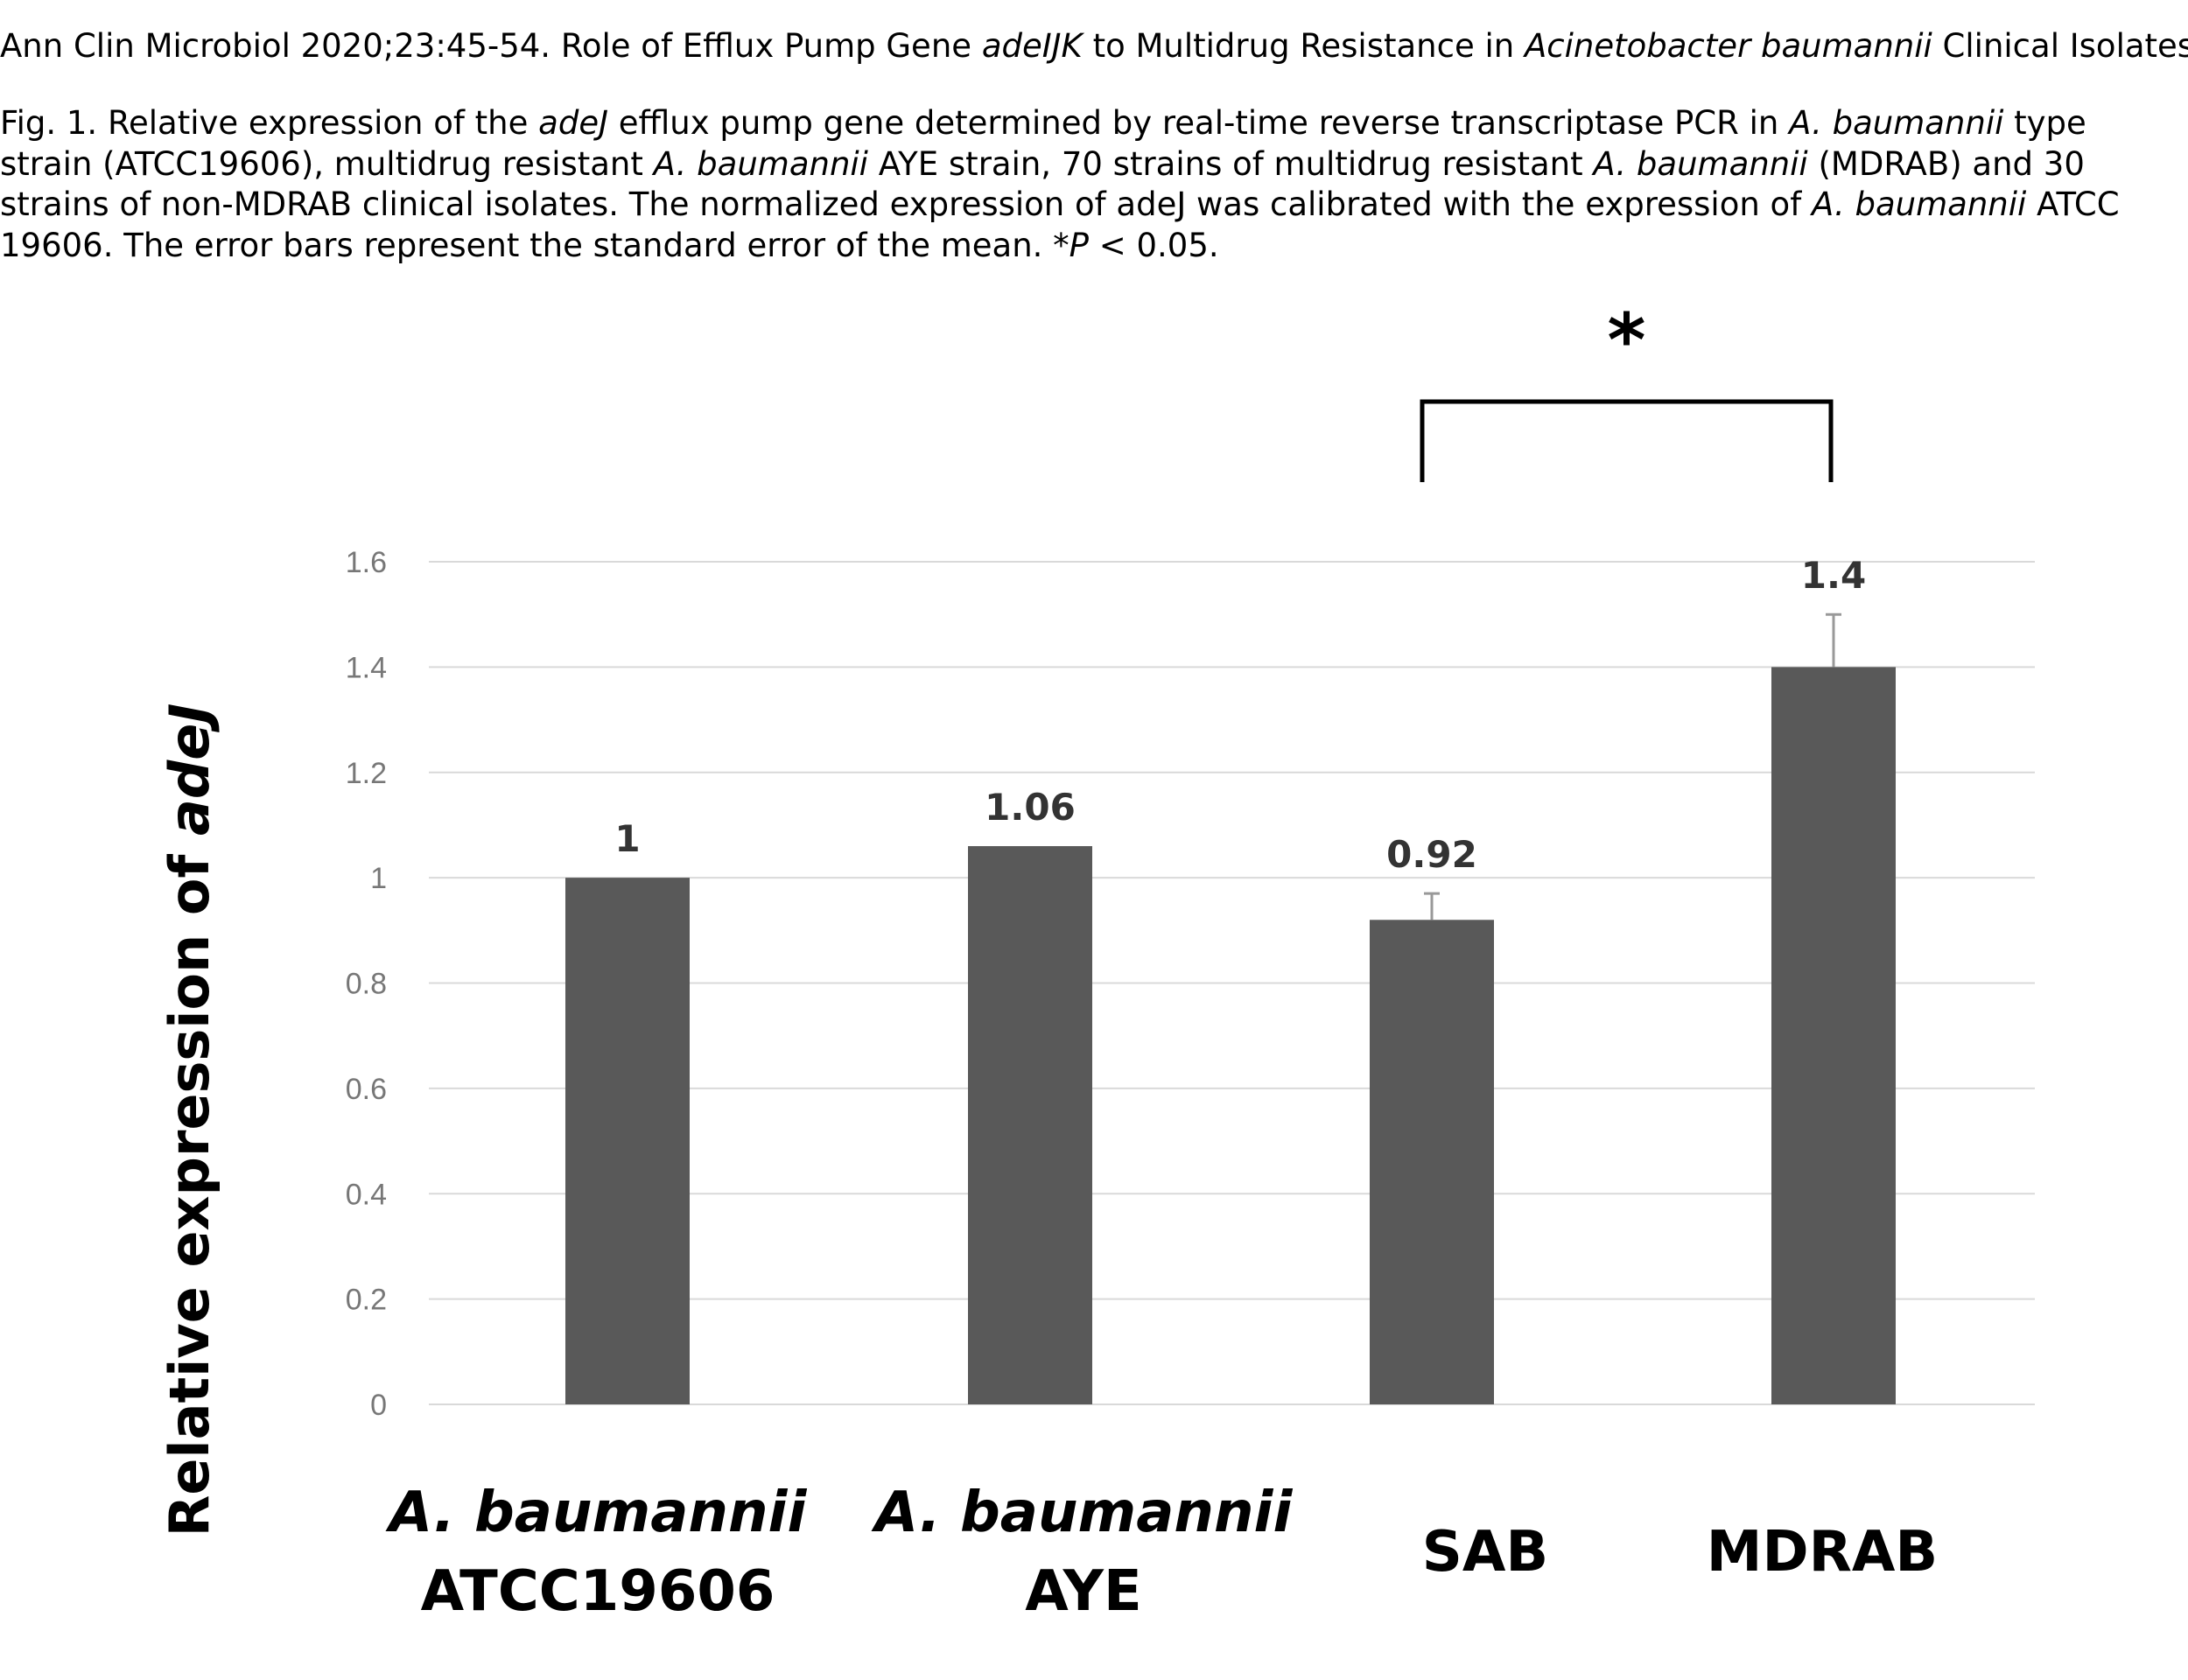 This screenshot has height=1680, width=2188. Describe the element at coordinates (1833, 575) in the screenshot. I see `data-label: 1.4` at that location.